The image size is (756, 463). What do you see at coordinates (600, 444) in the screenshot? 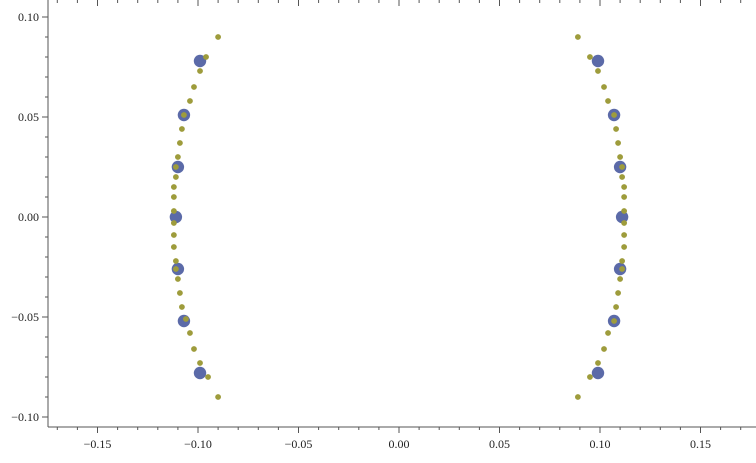
I see `x-tick-label: 0.10` at bounding box center [600, 444].